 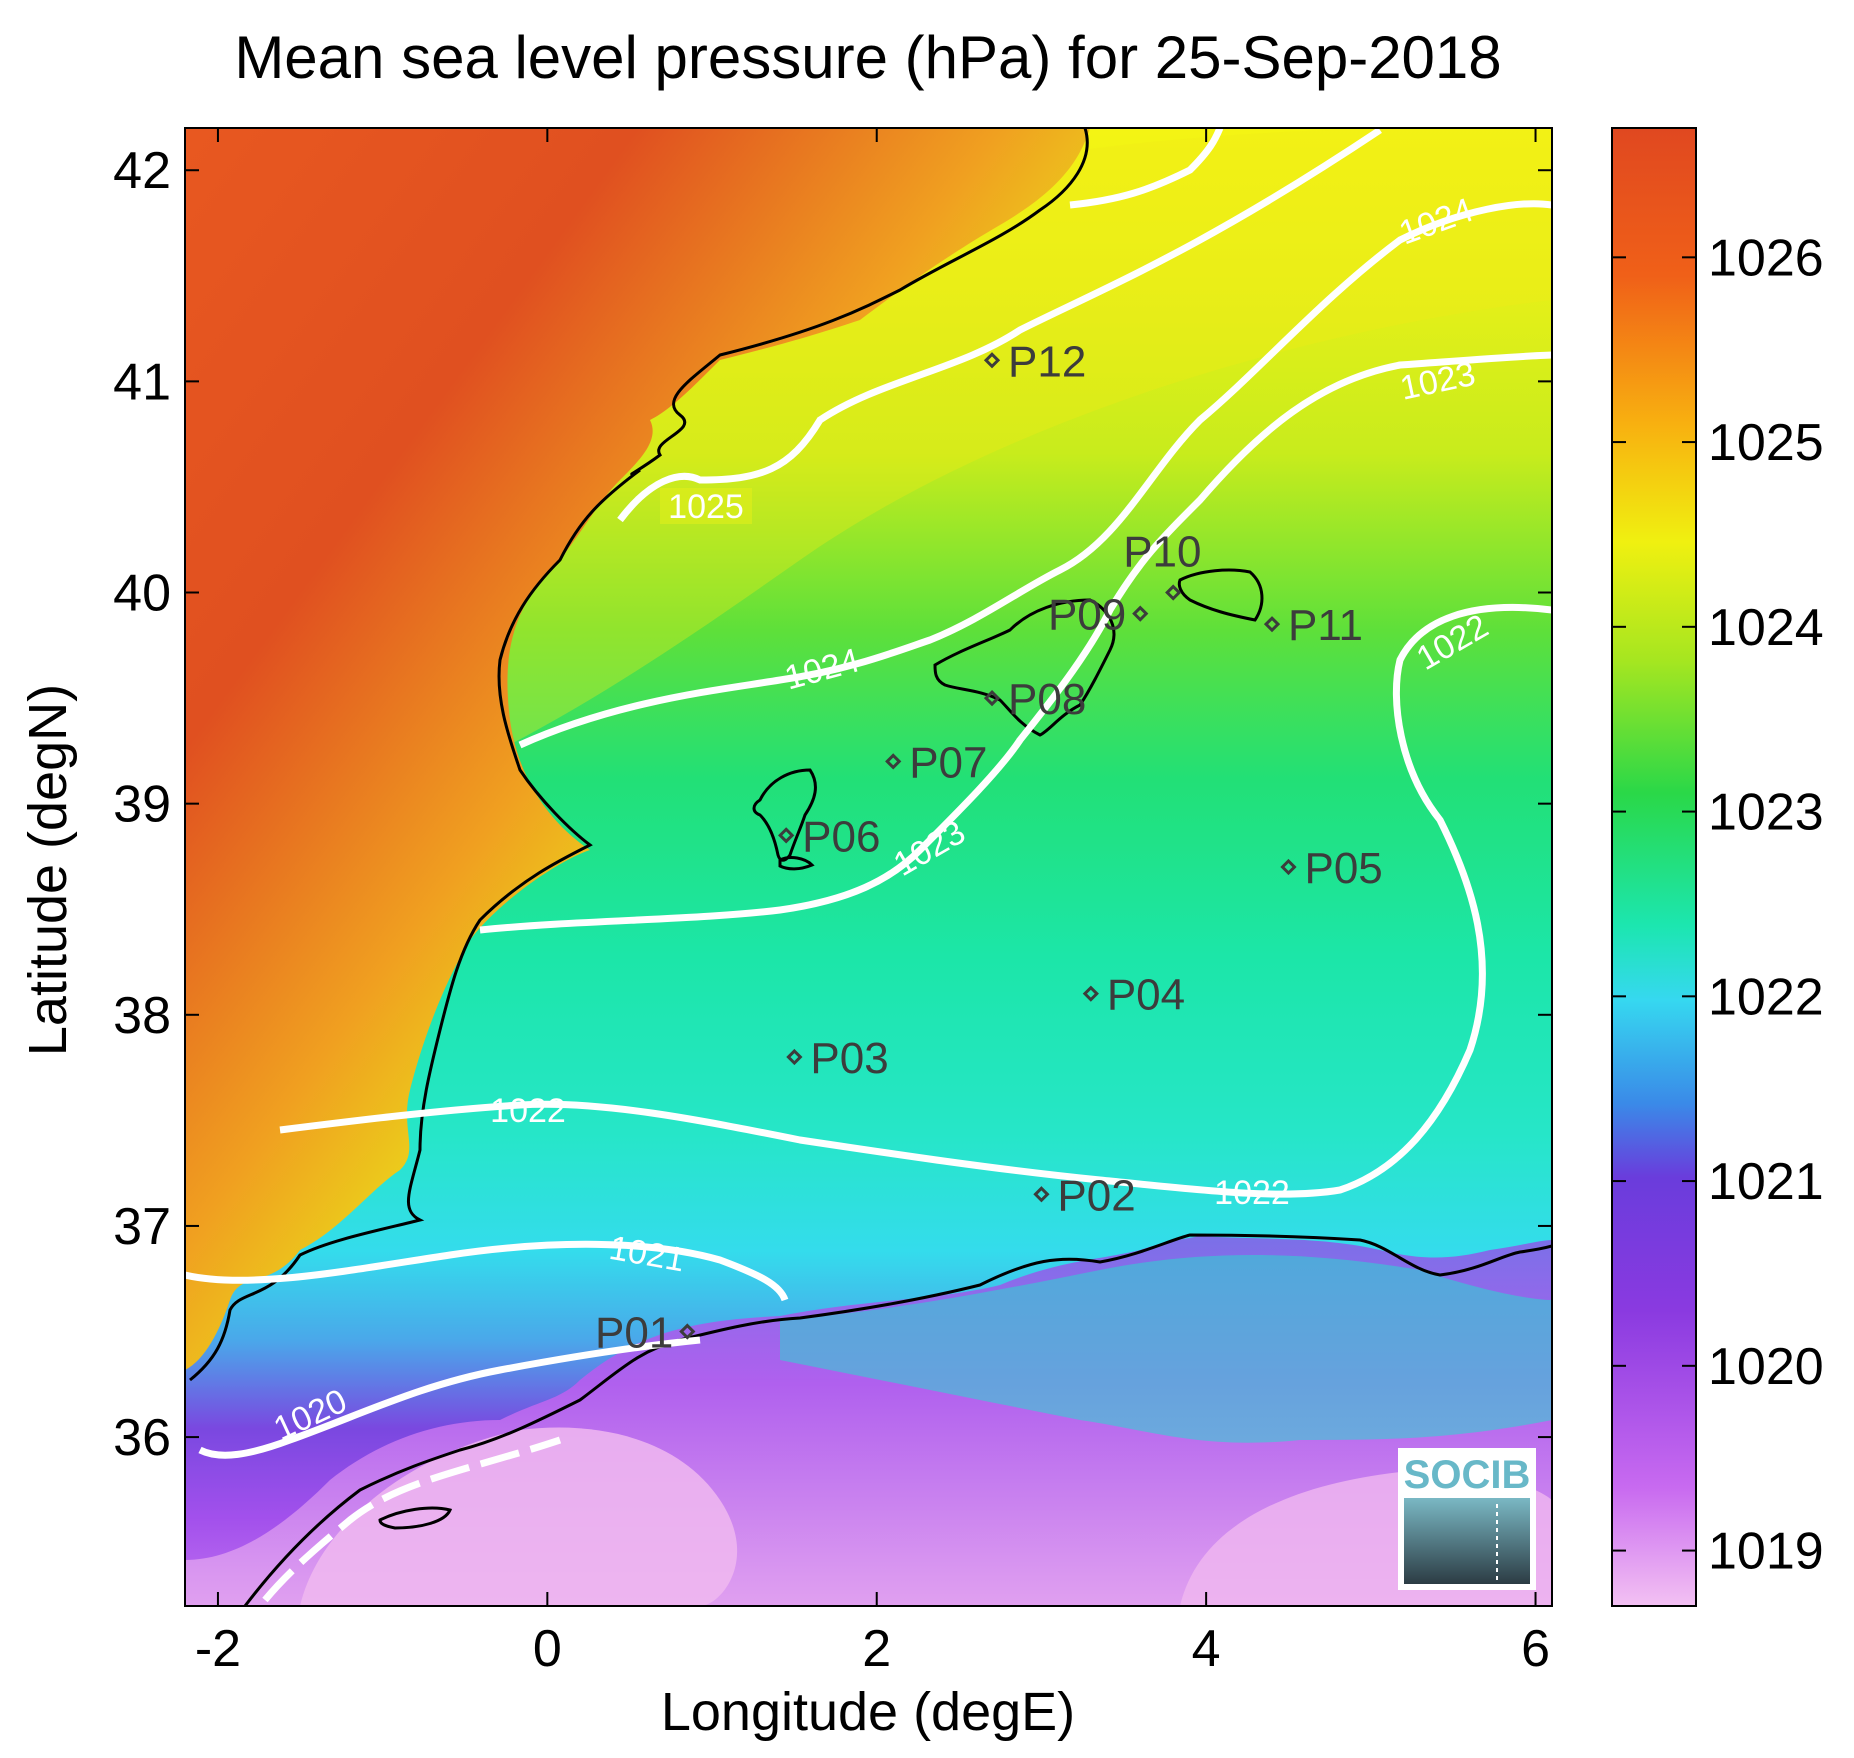 What do you see at coordinates (1535, 1649) in the screenshot?
I see `x-tick-label: 6` at bounding box center [1535, 1649].